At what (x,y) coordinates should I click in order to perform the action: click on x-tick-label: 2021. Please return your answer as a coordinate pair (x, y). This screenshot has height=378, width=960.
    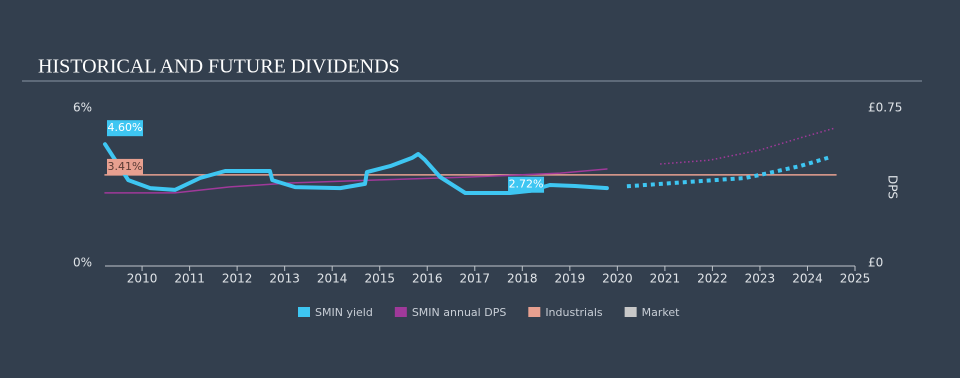
    Looking at the image, I should click on (665, 279).